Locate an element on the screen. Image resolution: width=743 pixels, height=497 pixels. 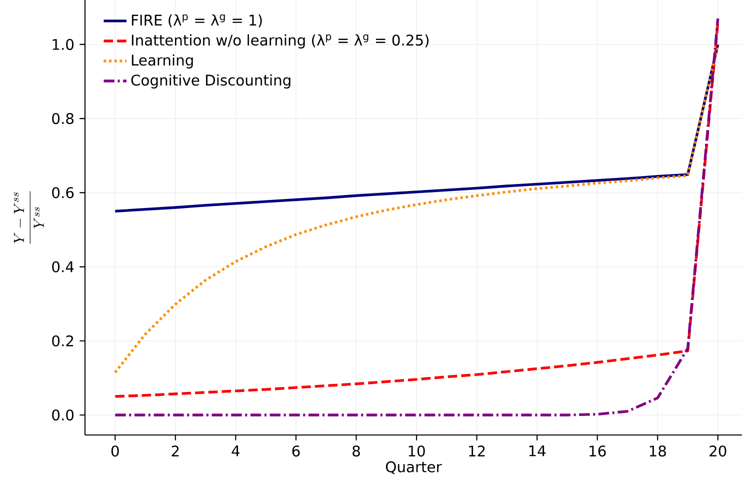
x-tick-label: 16 is located at coordinates (598, 451).